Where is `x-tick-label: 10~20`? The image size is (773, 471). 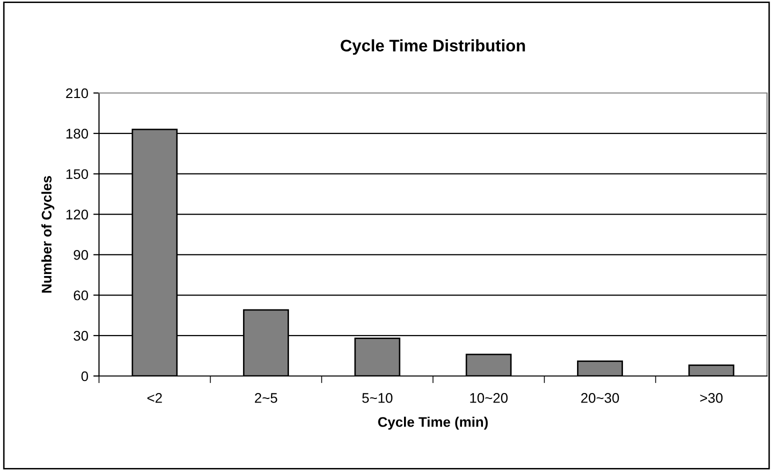 x-tick-label: 10~20 is located at coordinates (489, 398).